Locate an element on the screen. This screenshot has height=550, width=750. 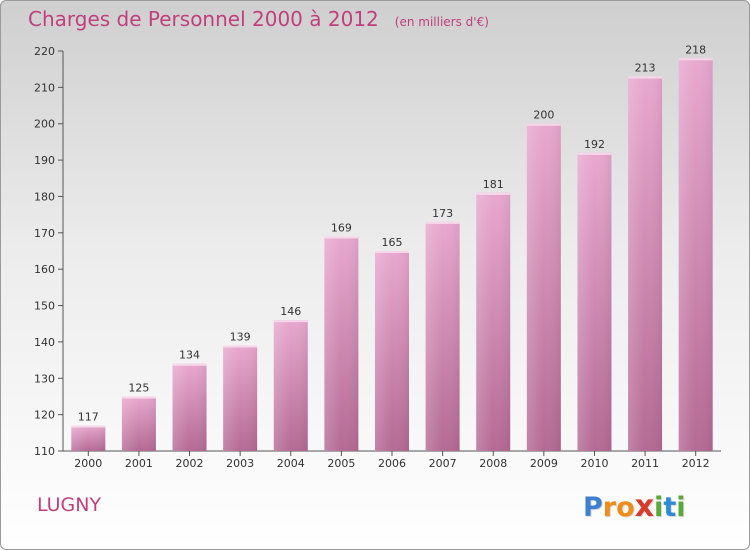
data-label-2001: 125 is located at coordinates (138, 387).